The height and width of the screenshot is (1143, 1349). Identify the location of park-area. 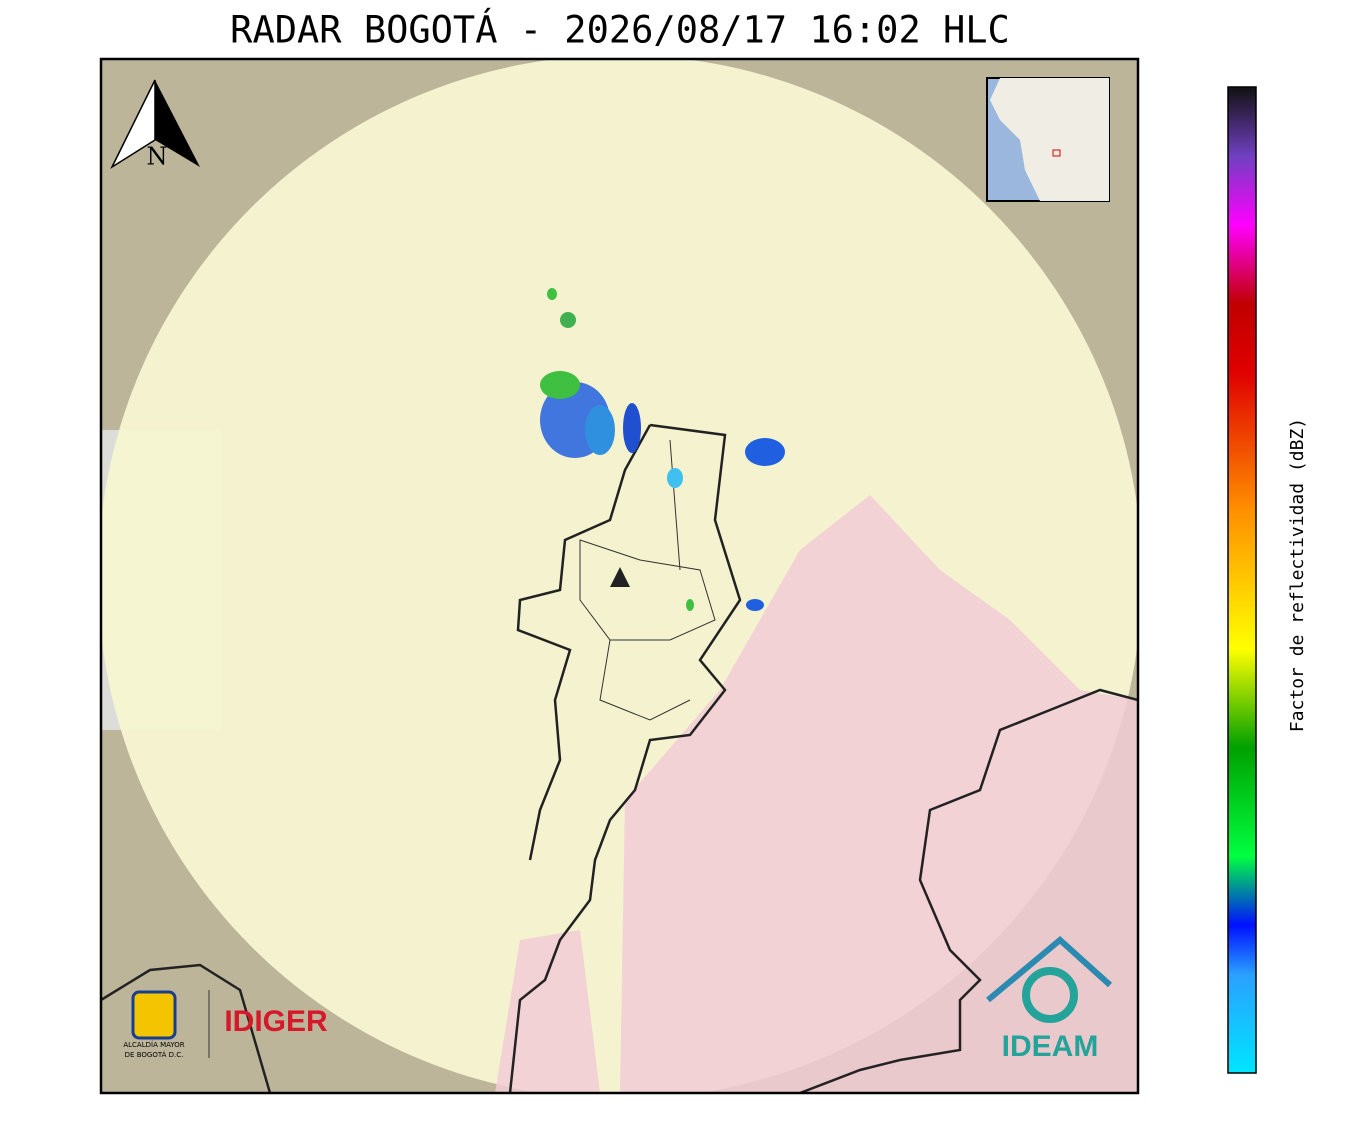
(547, 1011).